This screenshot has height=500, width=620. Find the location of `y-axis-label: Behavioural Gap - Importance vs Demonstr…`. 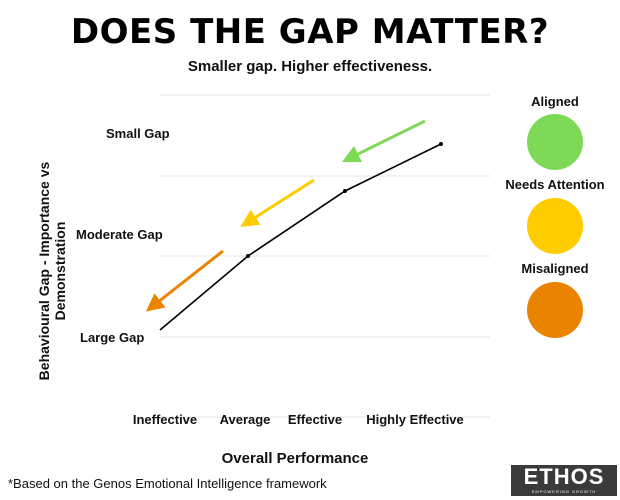

y-axis-label: Behavioural Gap - Importance vs Demonstr… is located at coordinates (52, 271).